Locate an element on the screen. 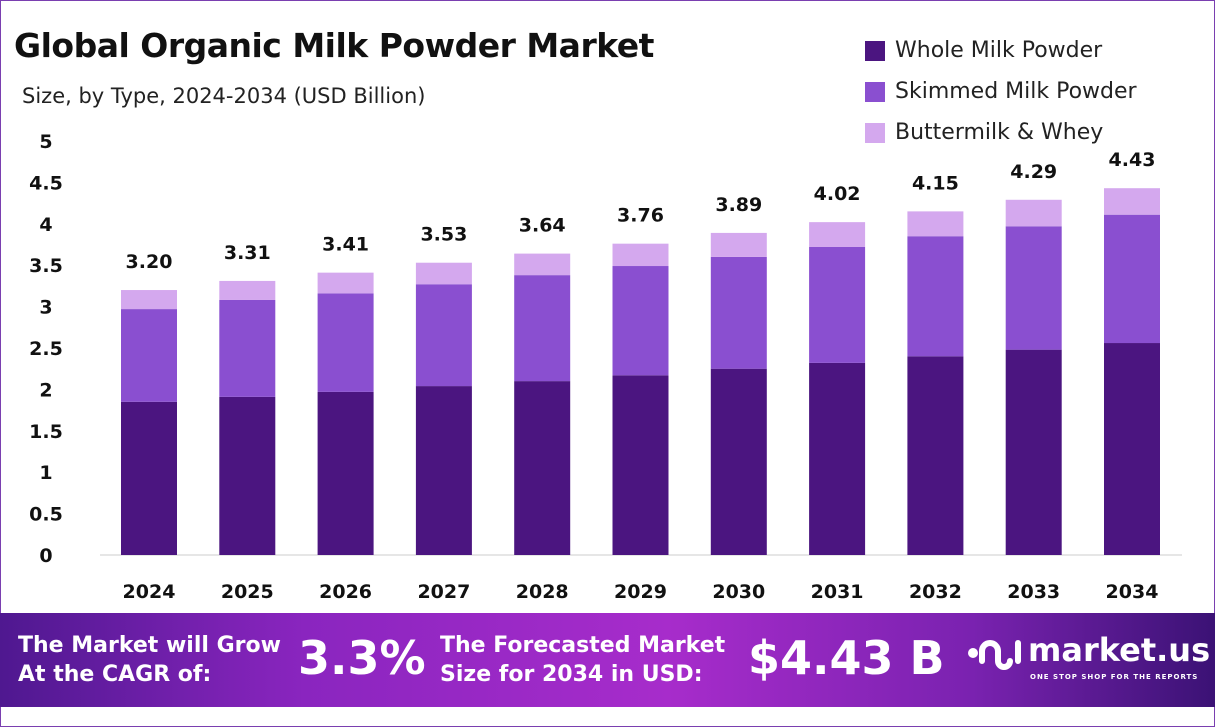  data-label: 3.76 is located at coordinates (640, 216).